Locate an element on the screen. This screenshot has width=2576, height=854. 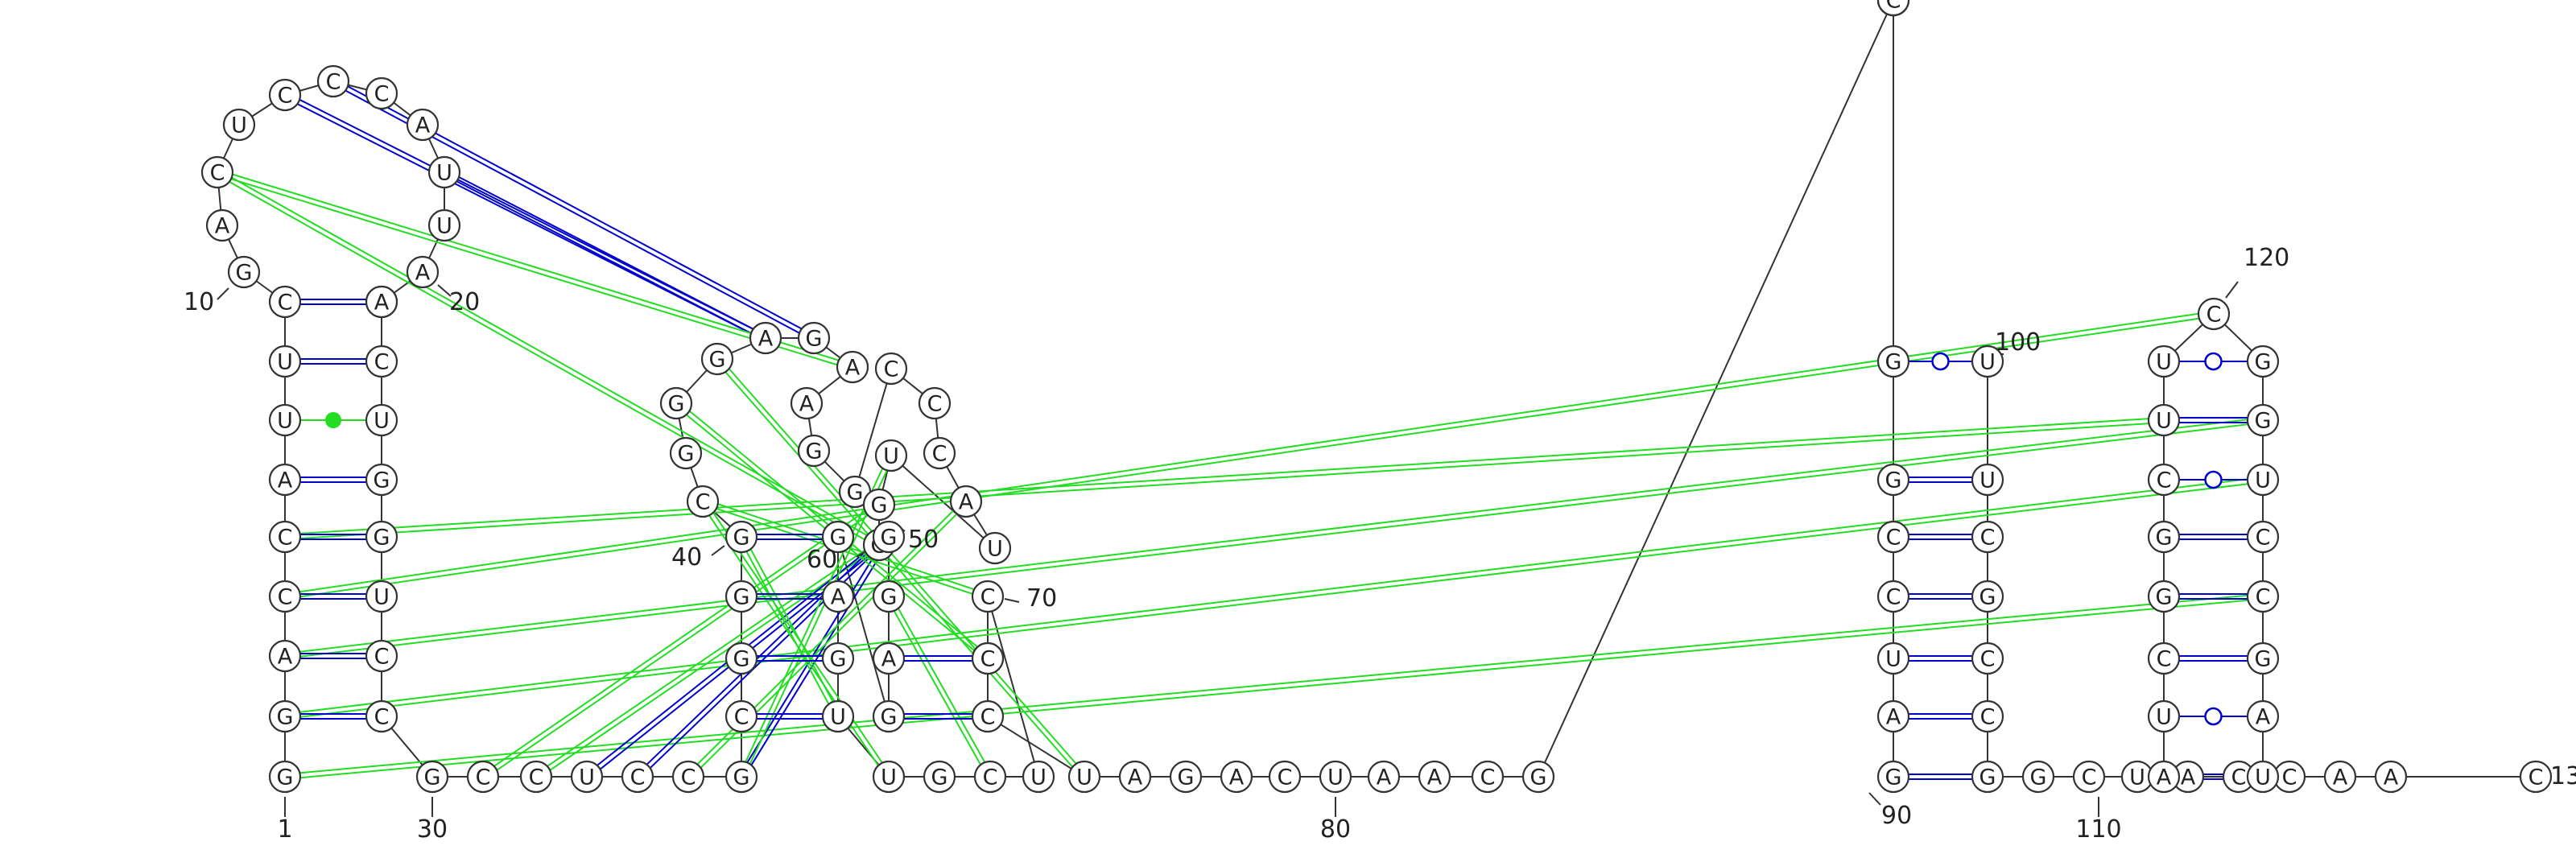
position-number: 40 is located at coordinates (686, 557).